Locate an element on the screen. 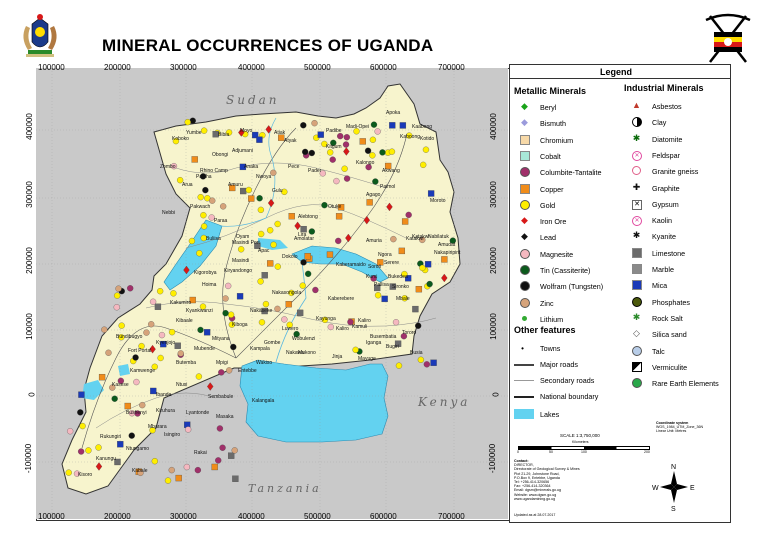 This screenshot has height=542, width=768. place-label: Ntungamo is located at coordinates (137, 449).